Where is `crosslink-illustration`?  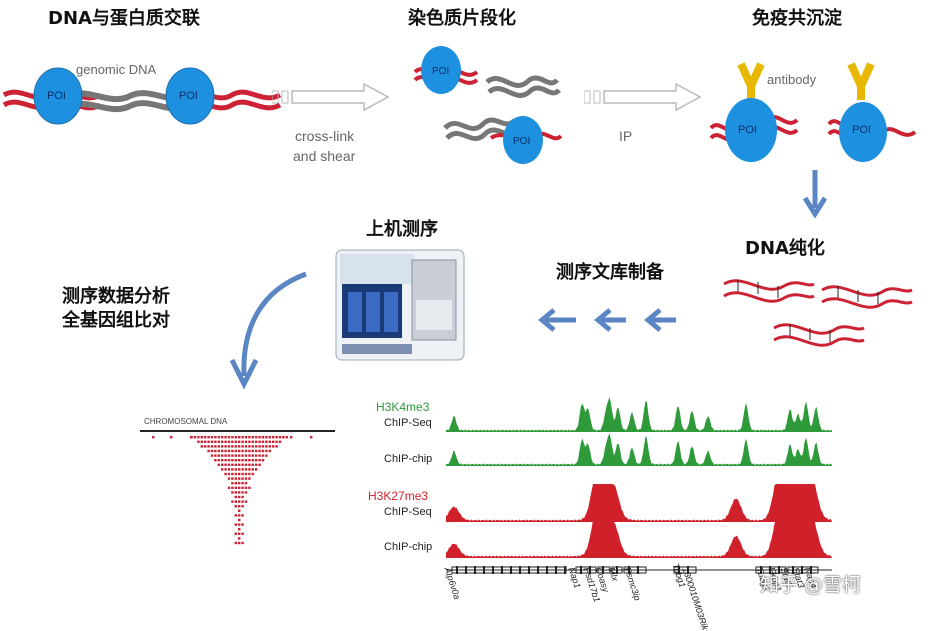
crosslink-illustration is located at coordinates (142, 96).